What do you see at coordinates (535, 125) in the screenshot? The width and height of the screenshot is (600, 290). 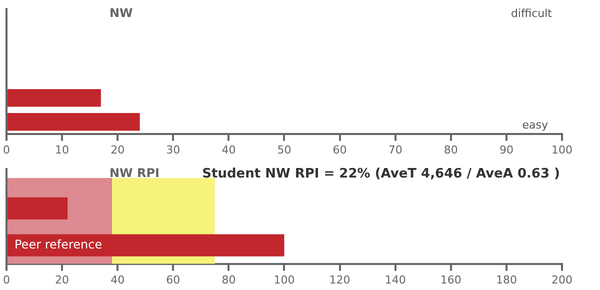 I see `annotation: easy` at bounding box center [535, 125].